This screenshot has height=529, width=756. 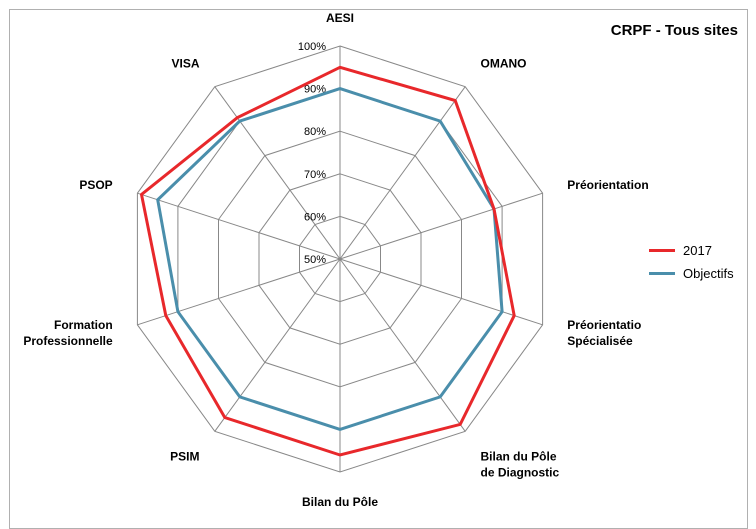 What do you see at coordinates (662, 273) in the screenshot?
I see `legend-swatch-objectifs` at bounding box center [662, 273].